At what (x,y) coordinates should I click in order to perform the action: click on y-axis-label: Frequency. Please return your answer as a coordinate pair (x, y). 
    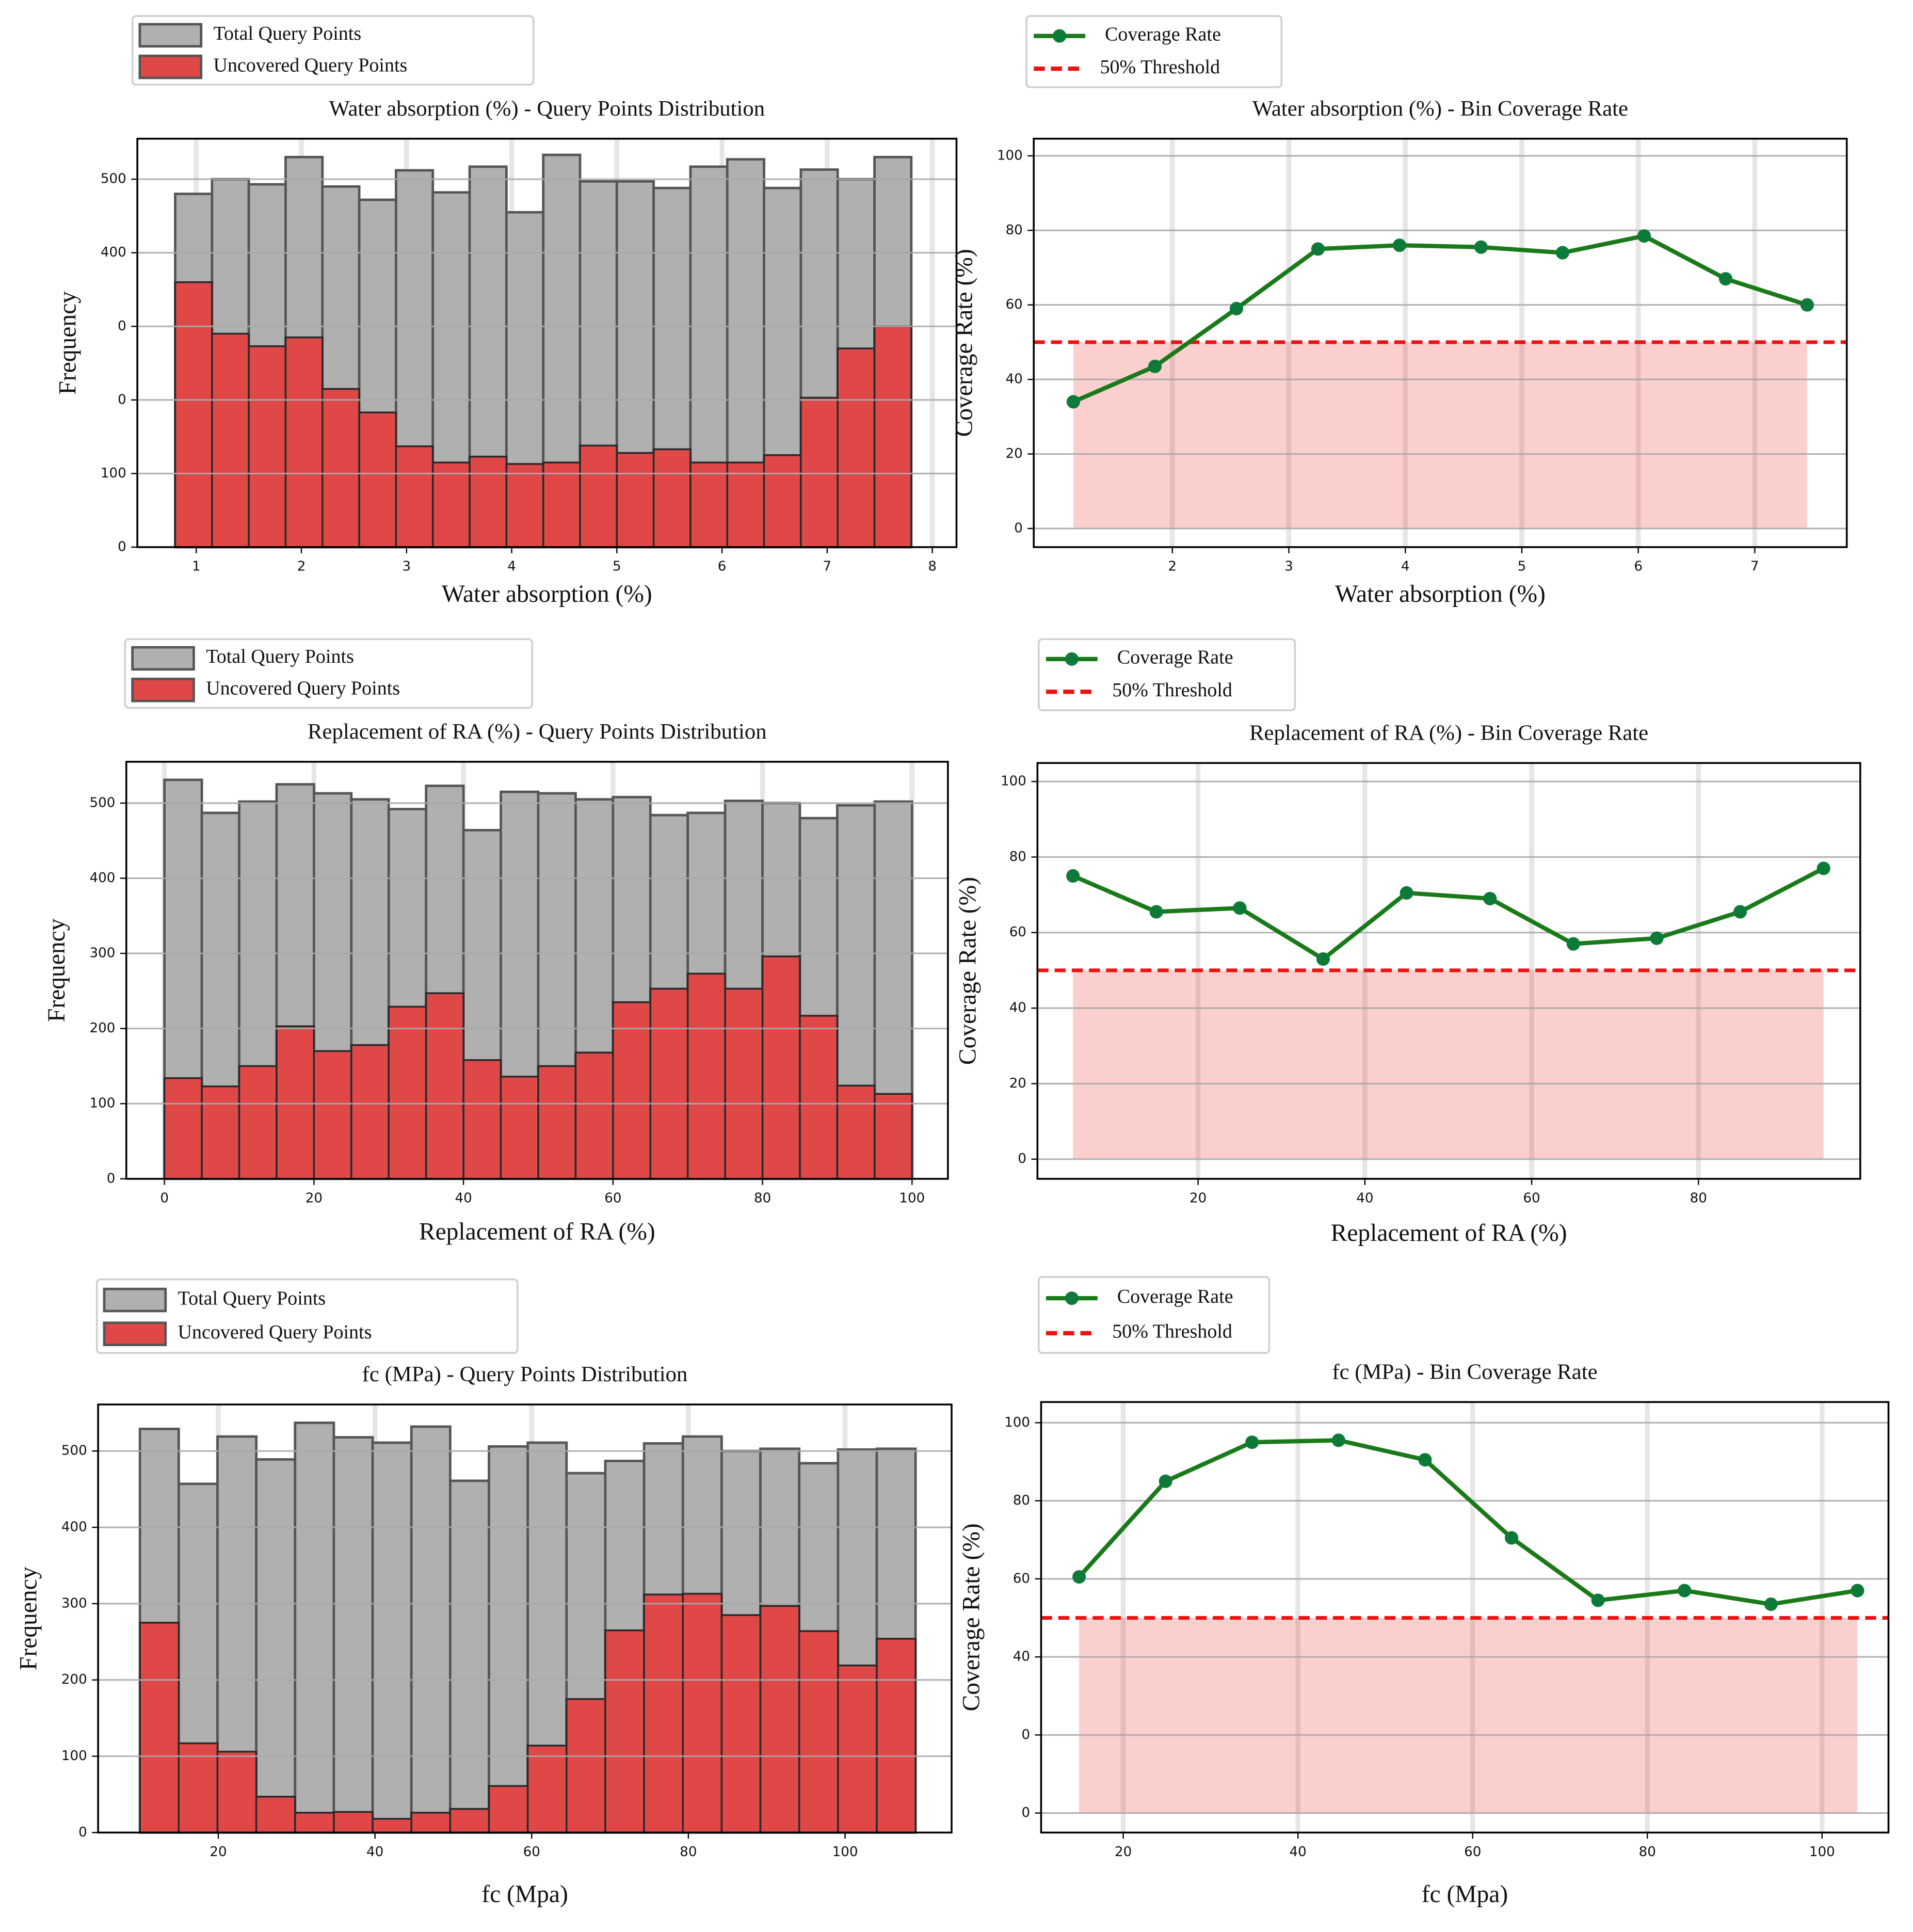
    Looking at the image, I should click on (29, 1619).